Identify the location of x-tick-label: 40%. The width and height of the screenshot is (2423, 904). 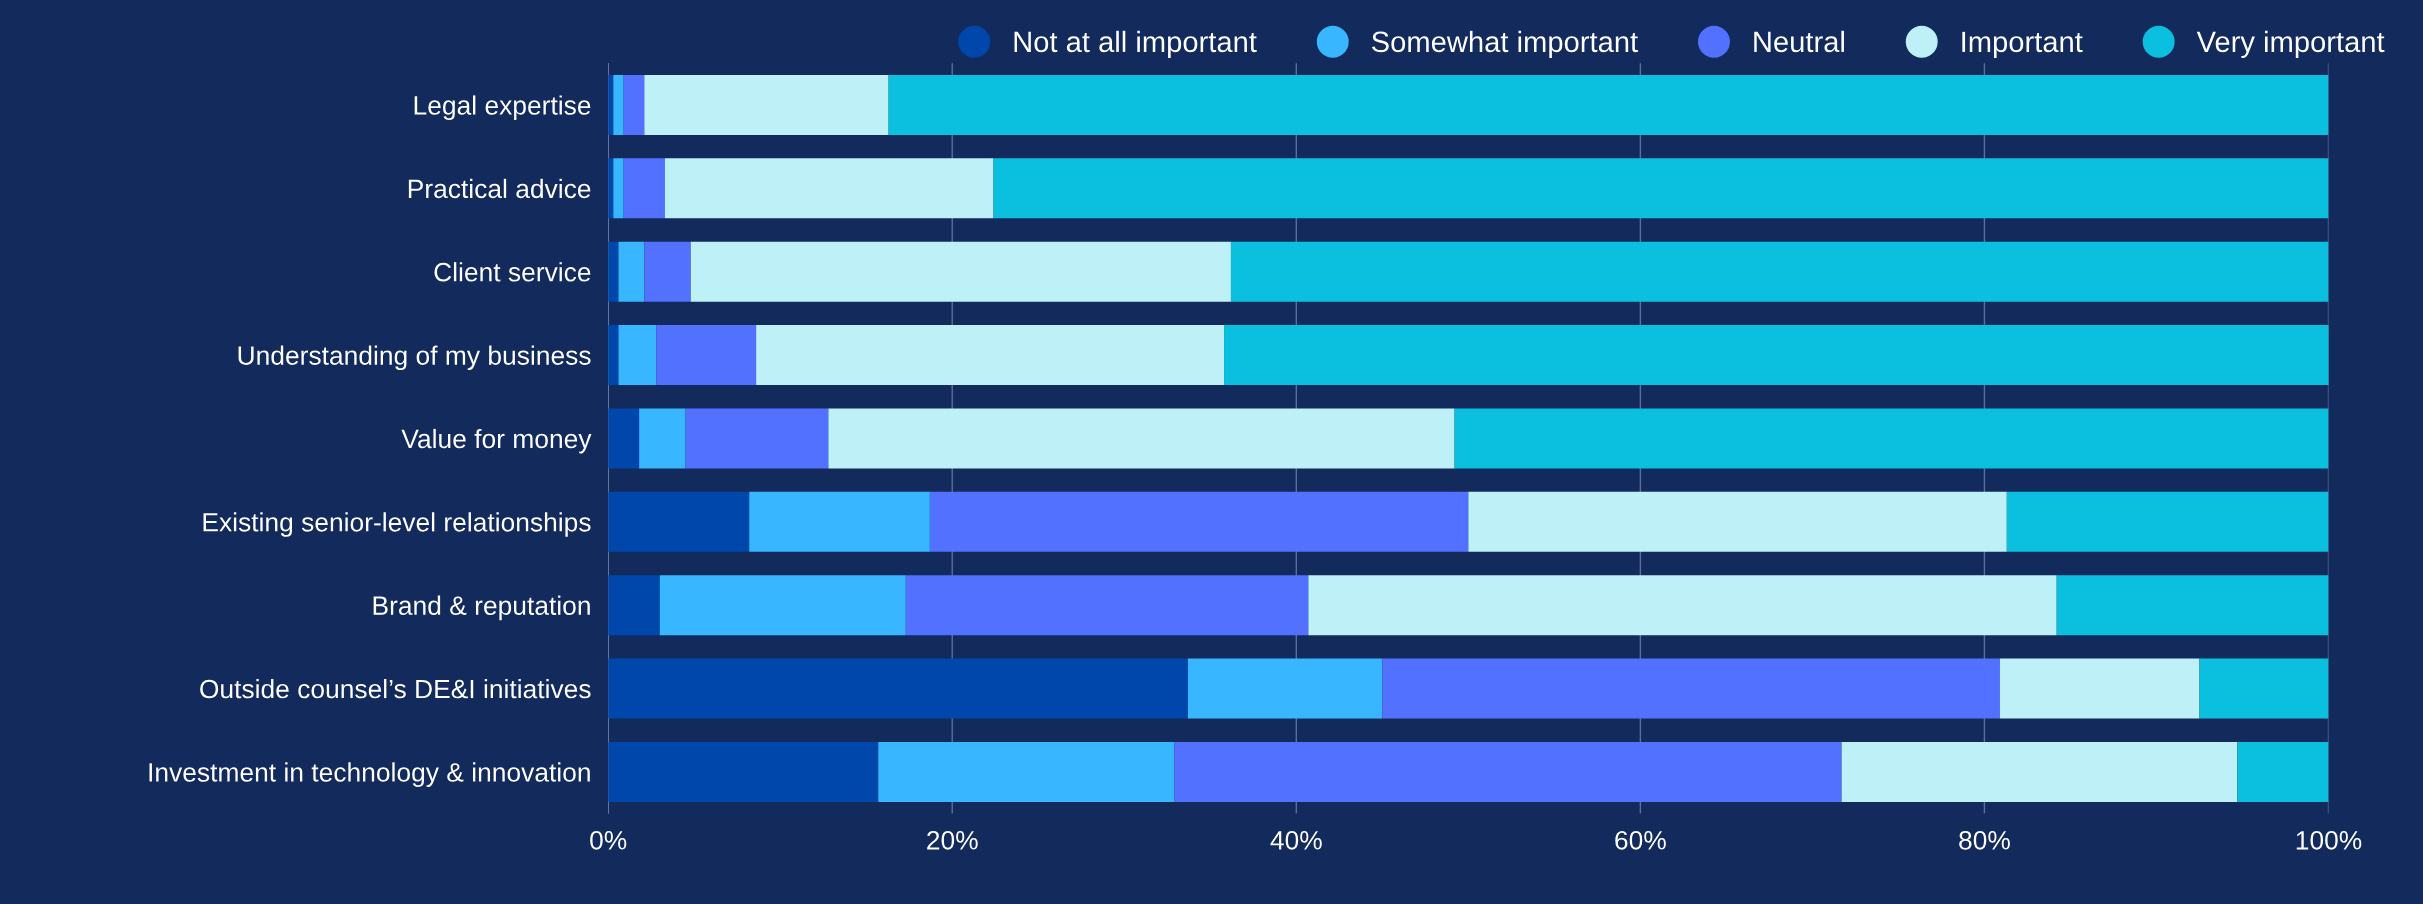
(1296, 840).